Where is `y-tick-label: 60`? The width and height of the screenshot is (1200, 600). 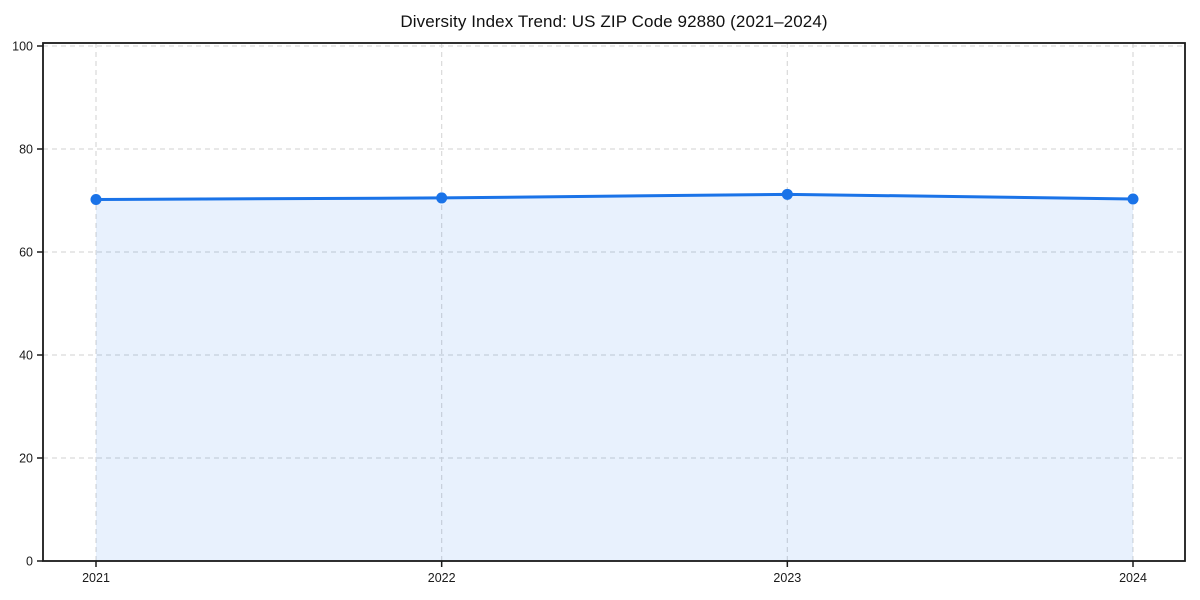 y-tick-label: 60 is located at coordinates (26, 252).